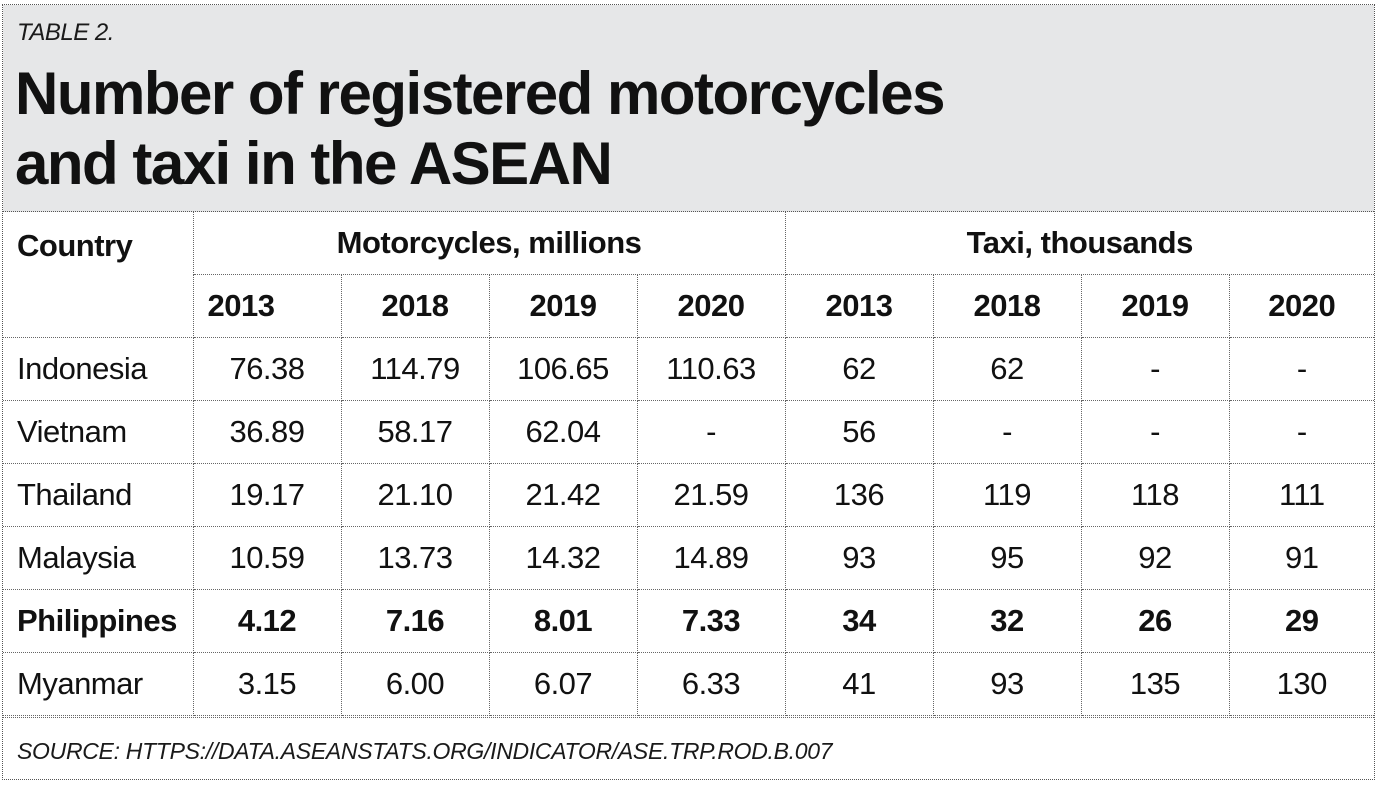 Image resolution: width=1377 pixels, height=786 pixels. I want to click on table-row: Thailand 19.17 21.10 21.42 21.59 136 119 118 111, so click(689, 495).